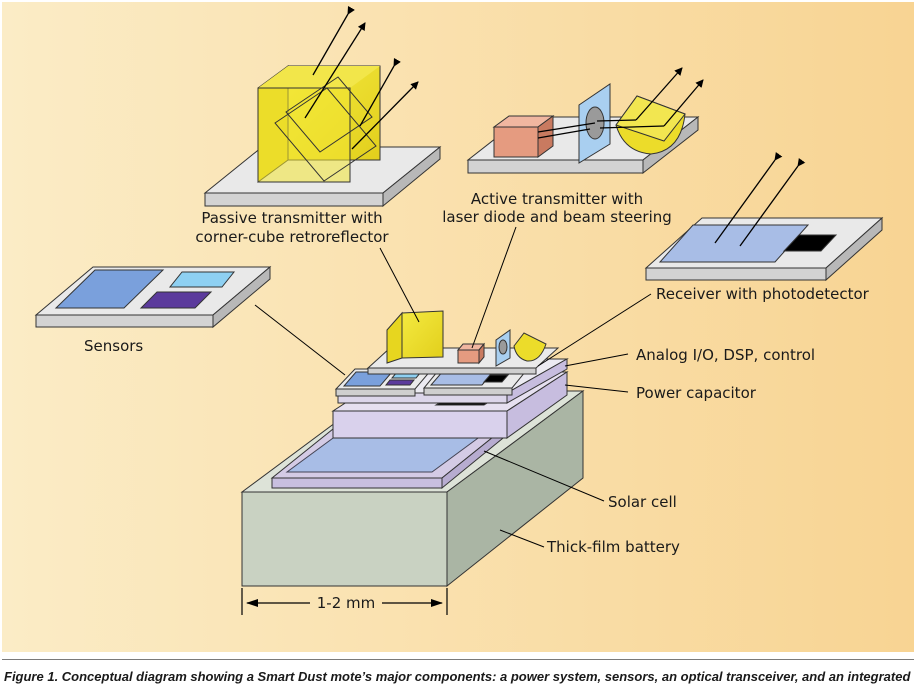 This screenshot has width=916, height=697. Describe the element at coordinates (557, 199) in the screenshot. I see `label-active-line1: Active transmitter with` at that location.